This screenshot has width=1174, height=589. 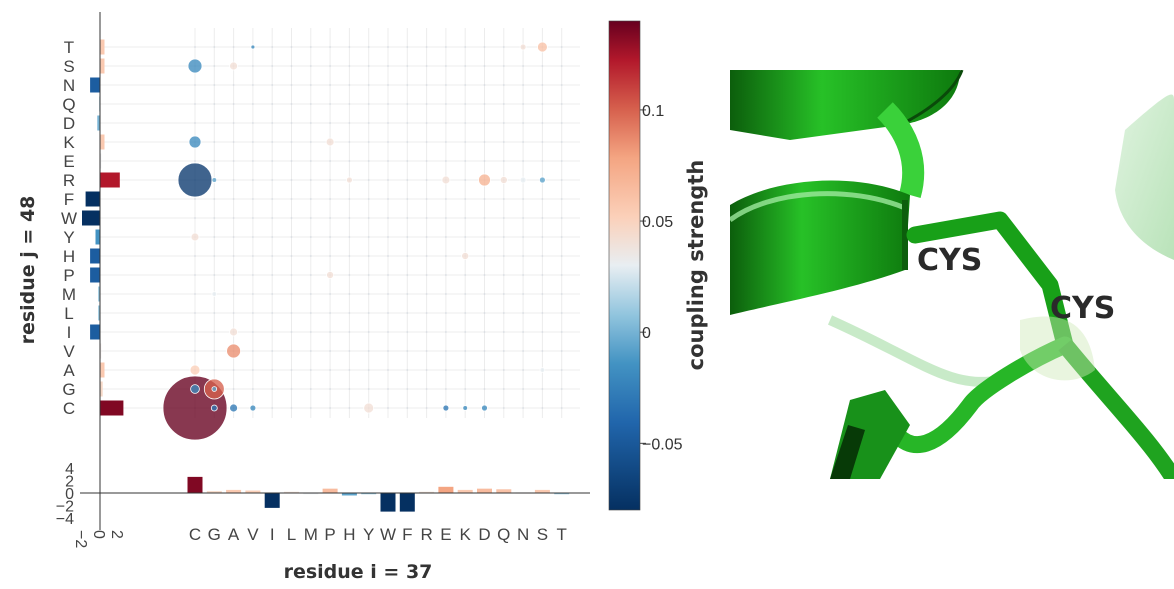 I want to click on y-tick-label: R, so click(x=69, y=180).